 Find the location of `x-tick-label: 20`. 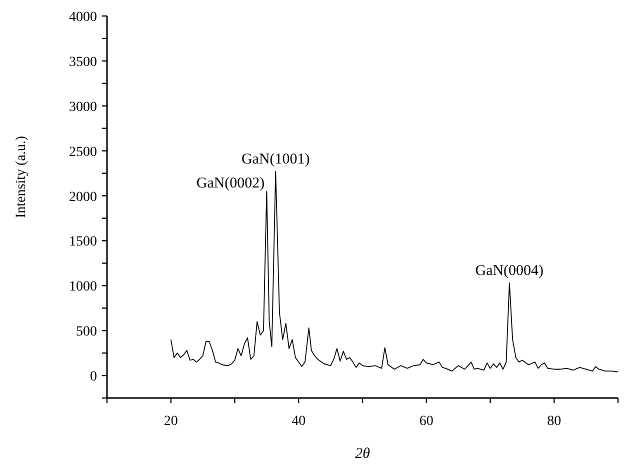

x-tick-label: 20 is located at coordinates (171, 421).